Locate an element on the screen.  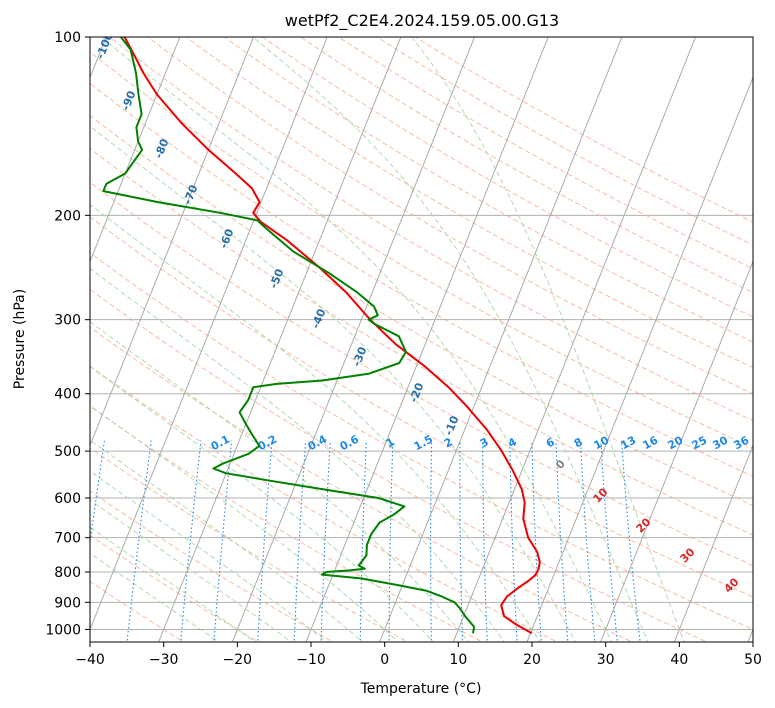
x-tick-label: 50 is located at coordinates (753, 660).